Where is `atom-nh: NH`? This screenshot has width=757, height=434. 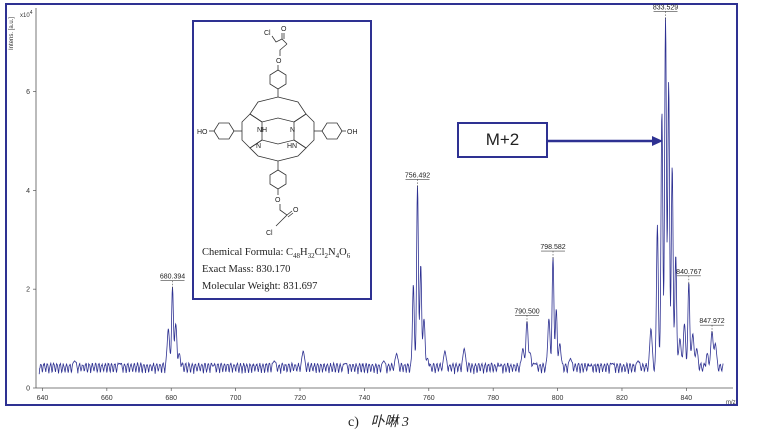 atom-nh: NH is located at coordinates (262, 130).